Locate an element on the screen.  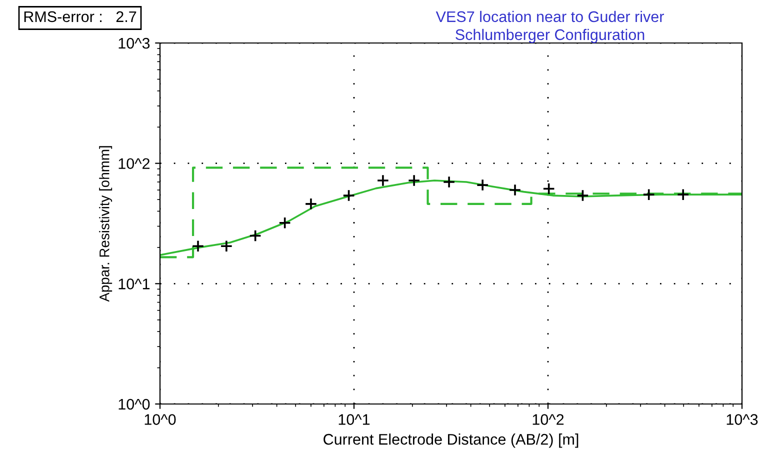
y-tick-label: 10^3 is located at coordinates (134, 43).